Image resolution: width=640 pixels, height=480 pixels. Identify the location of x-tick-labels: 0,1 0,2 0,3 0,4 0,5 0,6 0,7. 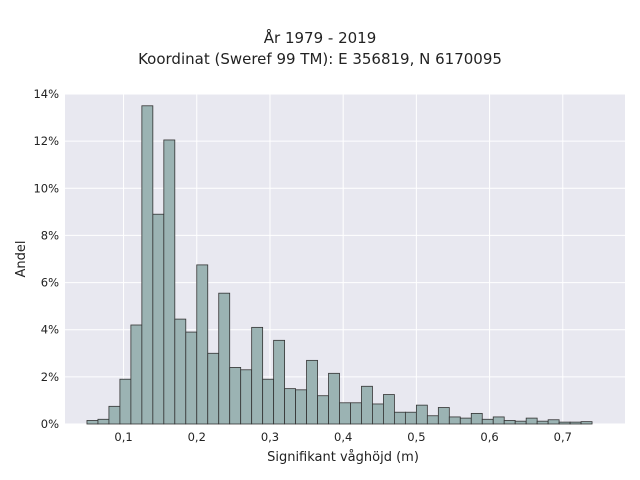
(343, 437).